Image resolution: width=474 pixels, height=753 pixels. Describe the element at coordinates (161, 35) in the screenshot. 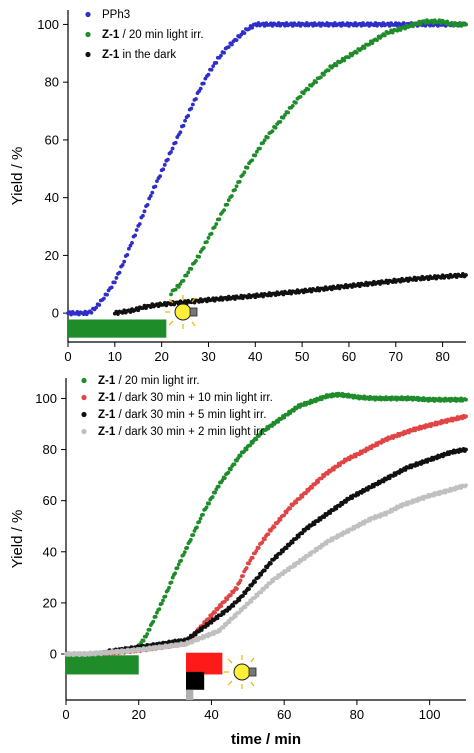

I see `legend-entry-text: / 20 min light irr.` at that location.